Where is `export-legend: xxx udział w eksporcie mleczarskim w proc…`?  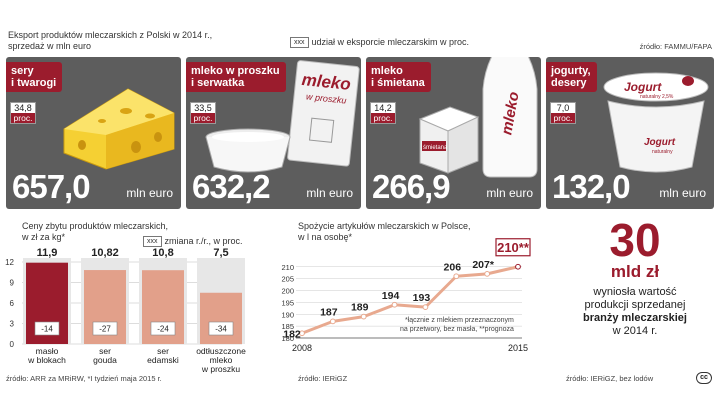
export-legend: xxx udział w eksporcie mleczarskim w proc… is located at coordinates (379, 43).